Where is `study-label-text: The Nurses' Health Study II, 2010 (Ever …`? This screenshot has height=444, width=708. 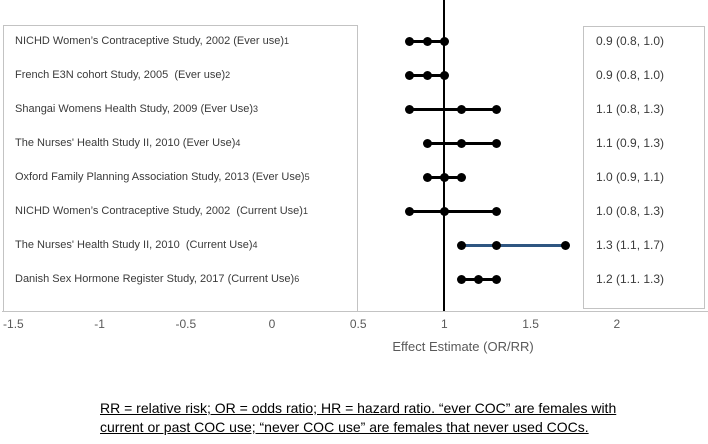
study-label-text: The Nurses' Health Study II, 2010 (Ever … is located at coordinates (125, 143).